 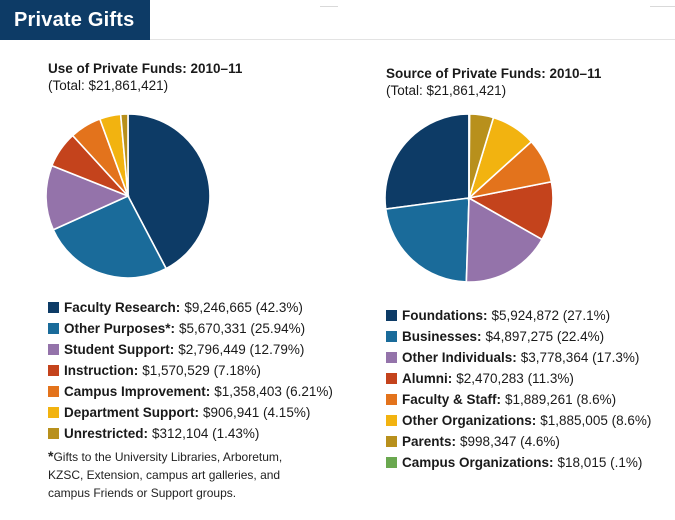 I want to click on legend-item: Alumni: $2,470,283 (11.3%), so click(x=518, y=378).